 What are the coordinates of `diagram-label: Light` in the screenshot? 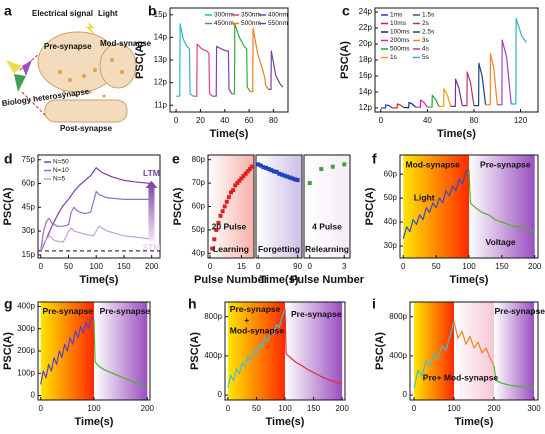 It's located at (108, 13).